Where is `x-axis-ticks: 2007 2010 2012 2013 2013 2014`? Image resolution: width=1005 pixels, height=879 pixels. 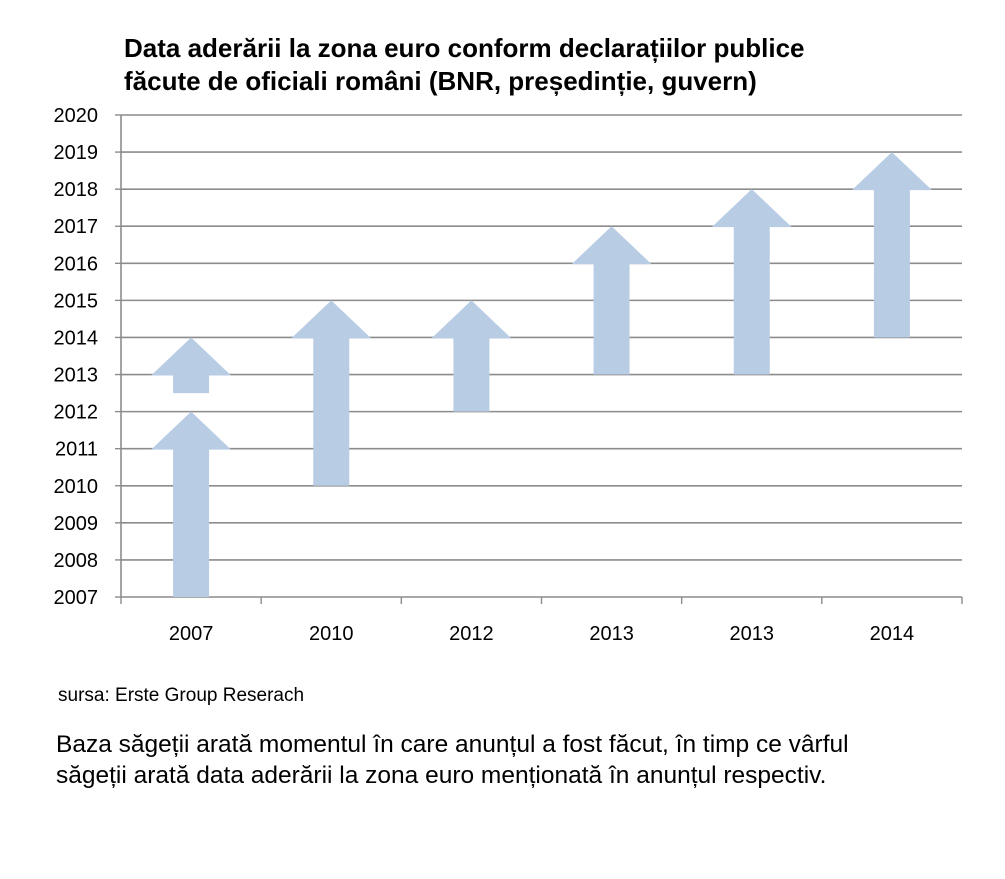 x-axis-ticks: 2007 2010 2012 2013 2013 2014 is located at coordinates (541, 634).